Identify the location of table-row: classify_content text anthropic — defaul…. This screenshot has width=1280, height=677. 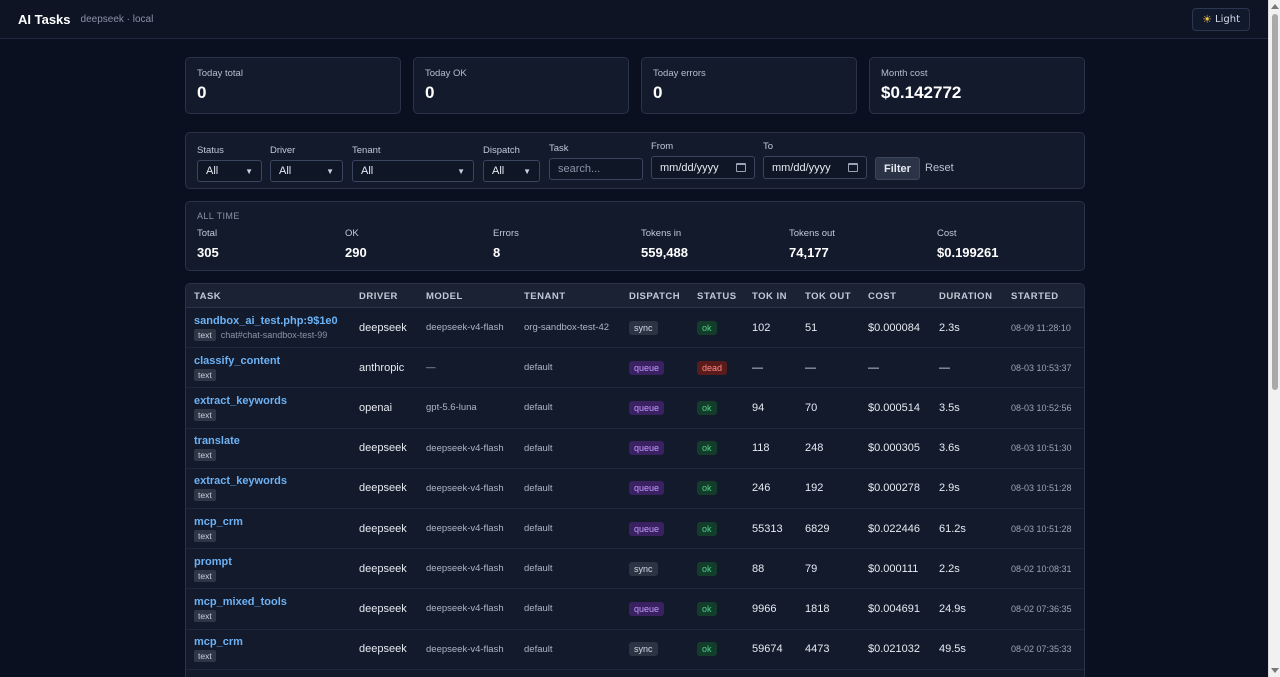
(635, 368).